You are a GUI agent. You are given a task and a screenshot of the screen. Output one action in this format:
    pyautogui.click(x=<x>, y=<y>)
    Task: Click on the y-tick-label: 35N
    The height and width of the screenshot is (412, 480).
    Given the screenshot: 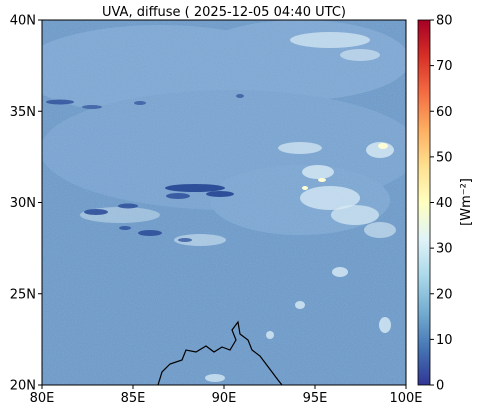 What is the action you would take?
    pyautogui.click(x=23, y=112)
    